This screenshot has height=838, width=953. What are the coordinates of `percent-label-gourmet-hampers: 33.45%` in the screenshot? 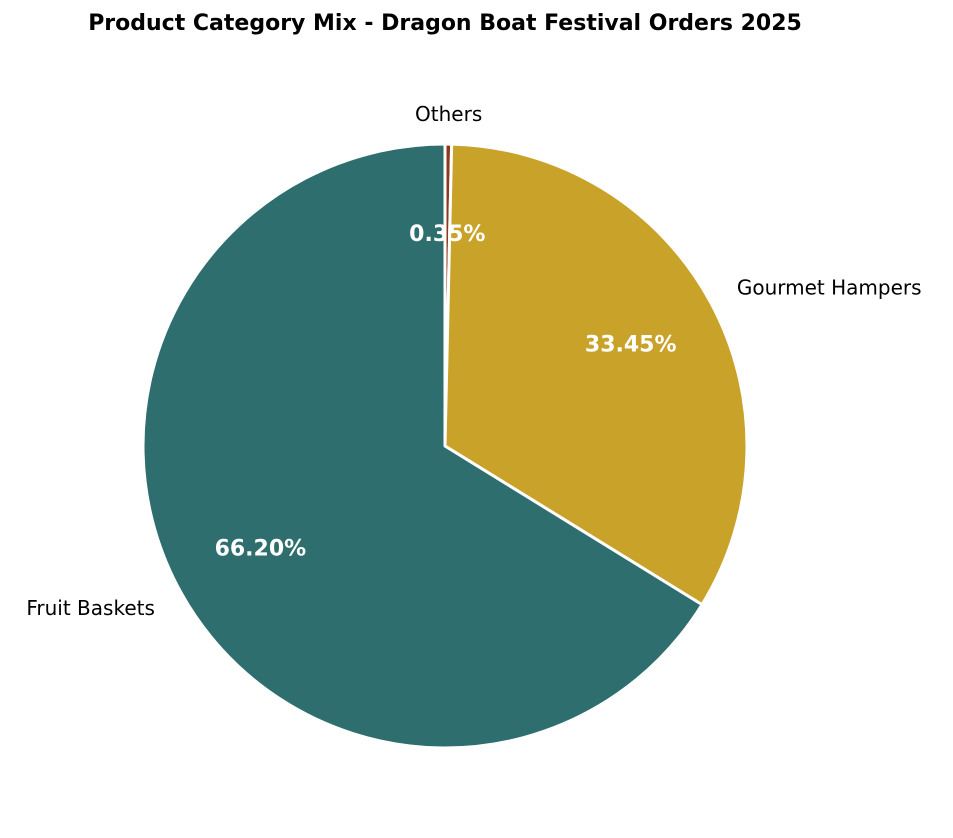 It's located at (631, 345).